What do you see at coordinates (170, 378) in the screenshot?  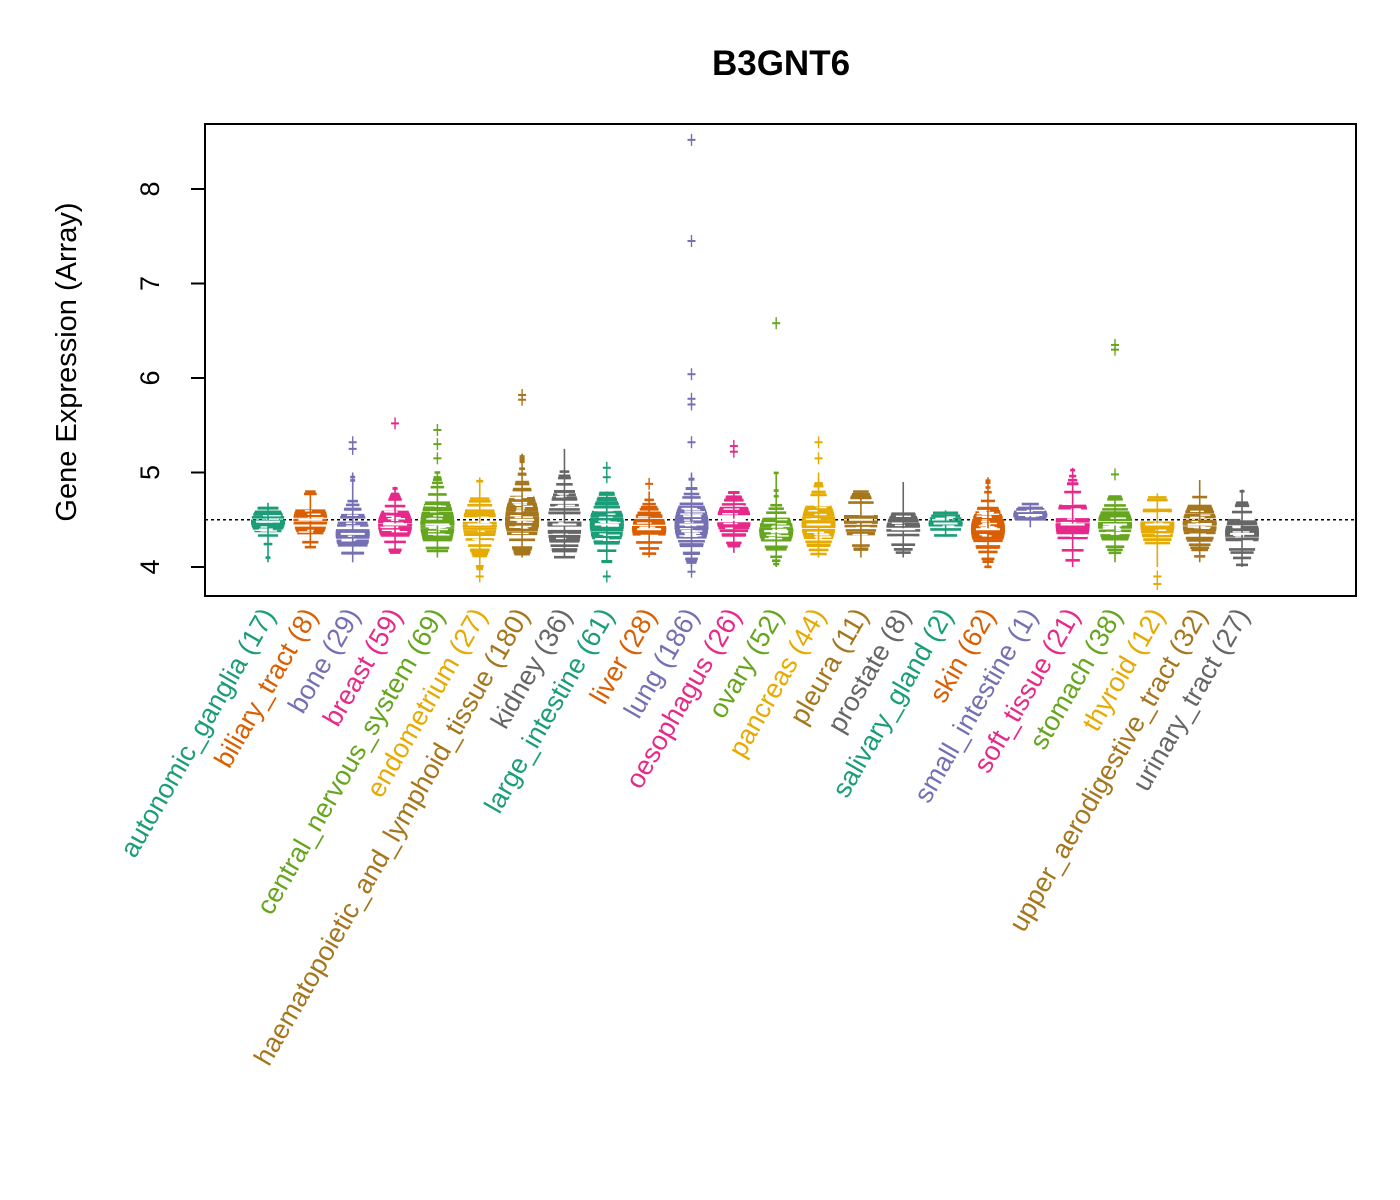 I see `y-axis: 4 5 6 7 8` at bounding box center [170, 378].